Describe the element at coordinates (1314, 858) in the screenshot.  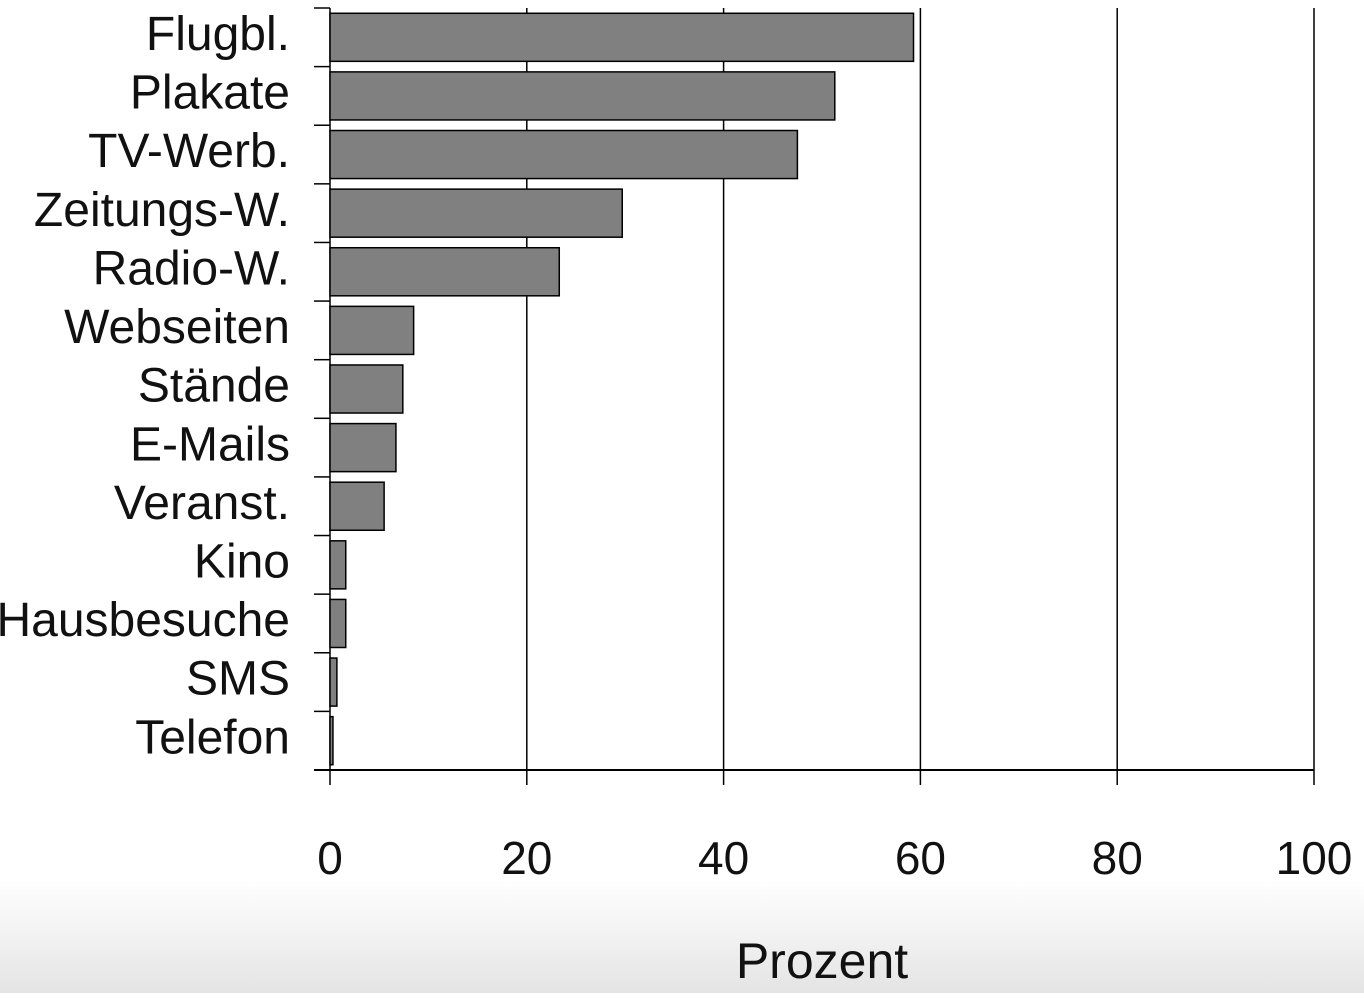
I see `x-tick-label: 100` at that location.